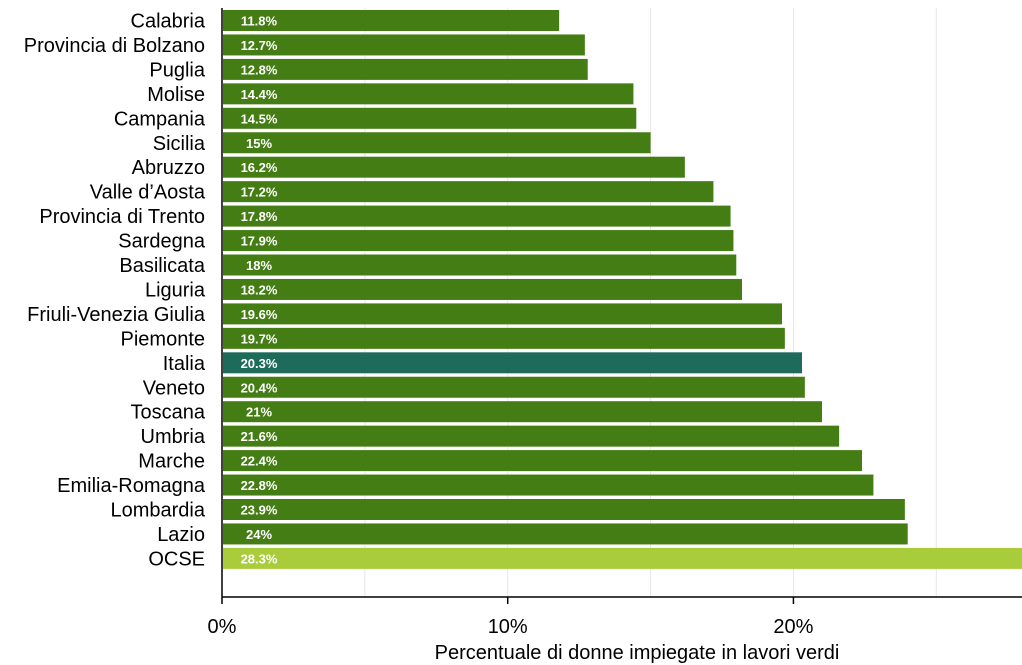 The height and width of the screenshot is (665, 1022). Describe the element at coordinates (259, 436) in the screenshot. I see `value-label: 21.6%` at that location.